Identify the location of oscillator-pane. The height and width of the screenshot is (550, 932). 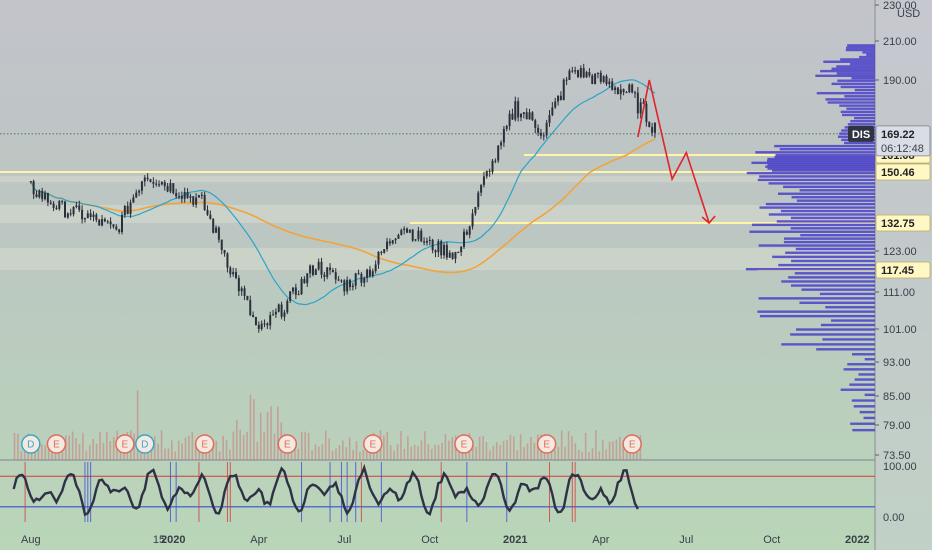
(437, 492).